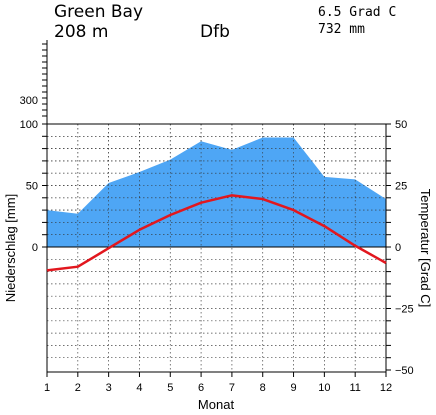 Image resolution: width=436 pixels, height=415 pixels. I want to click on left-axis-label: Niederschlag [mm], so click(10, 248).